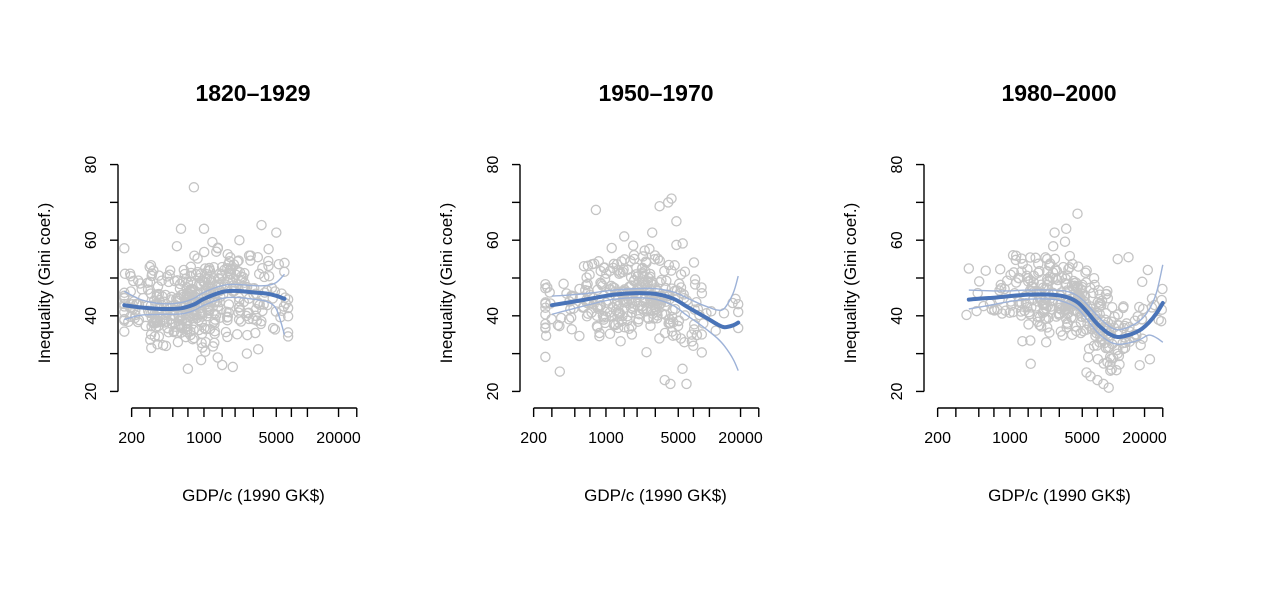 This screenshot has height=594, width=1266. I want to click on x-tick-label: 5000, so click(1082, 438).